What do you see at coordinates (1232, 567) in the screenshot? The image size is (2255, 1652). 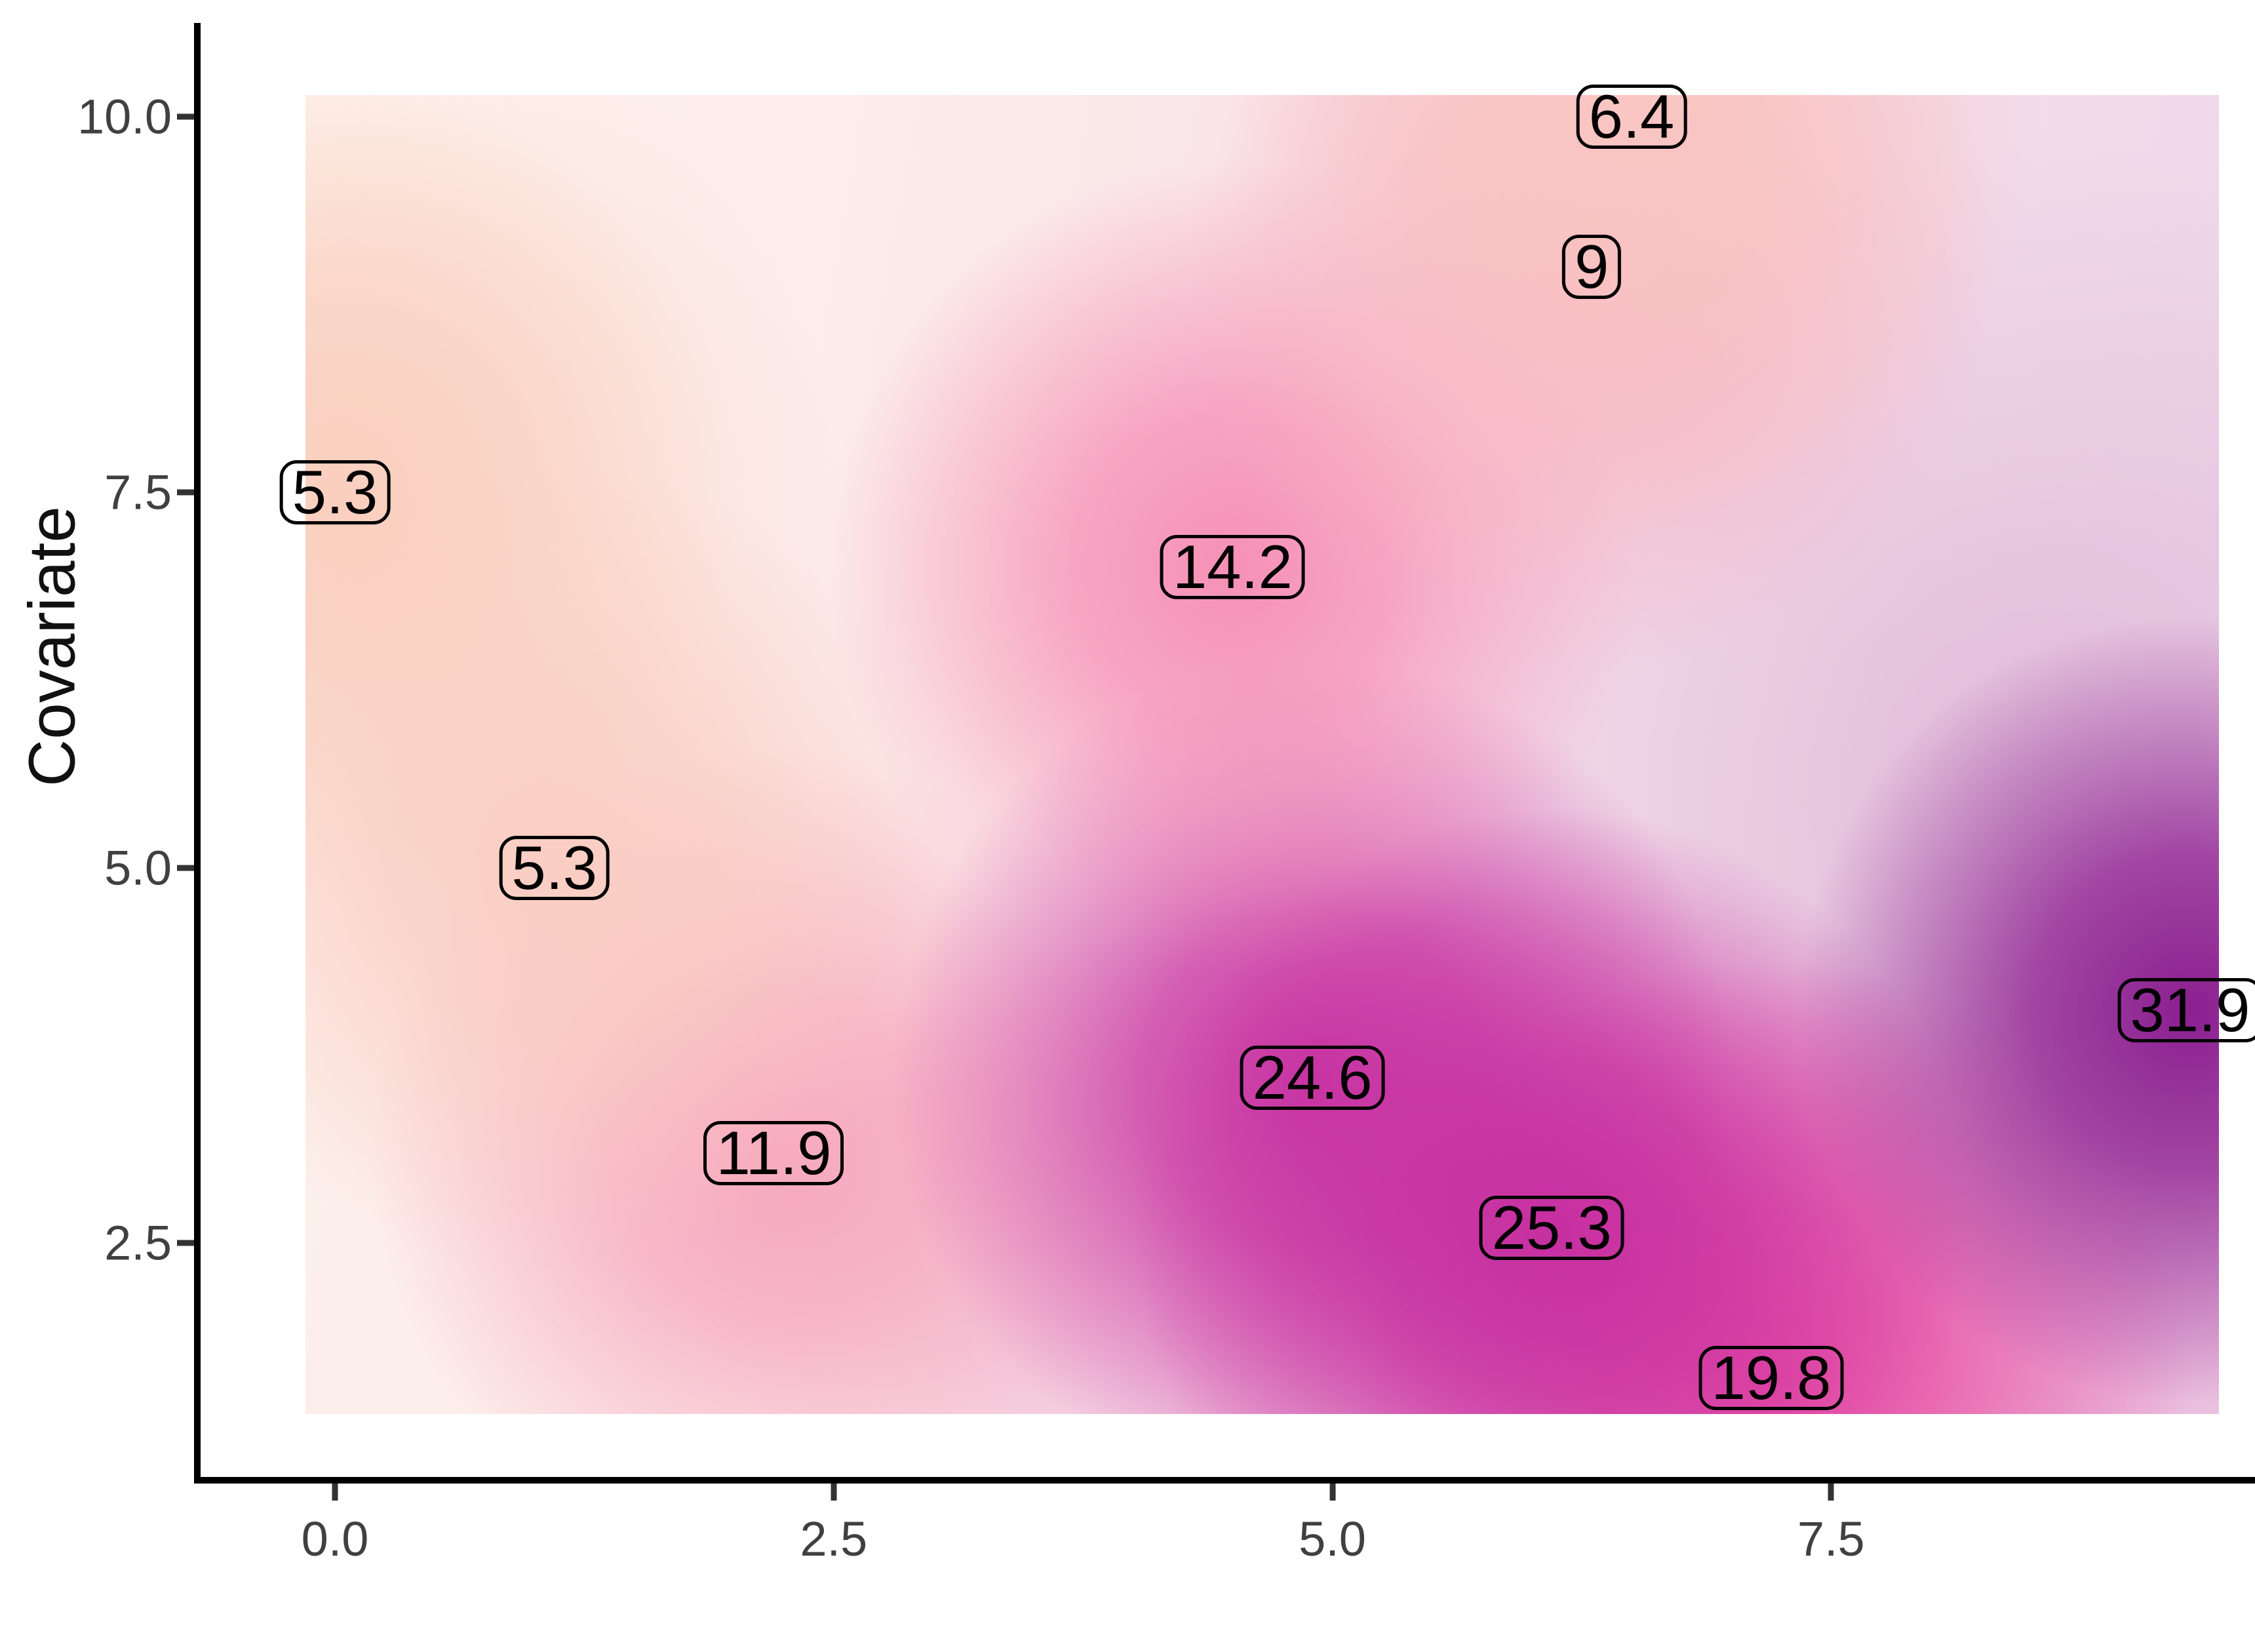 I see `point-label: 14.2` at bounding box center [1232, 567].